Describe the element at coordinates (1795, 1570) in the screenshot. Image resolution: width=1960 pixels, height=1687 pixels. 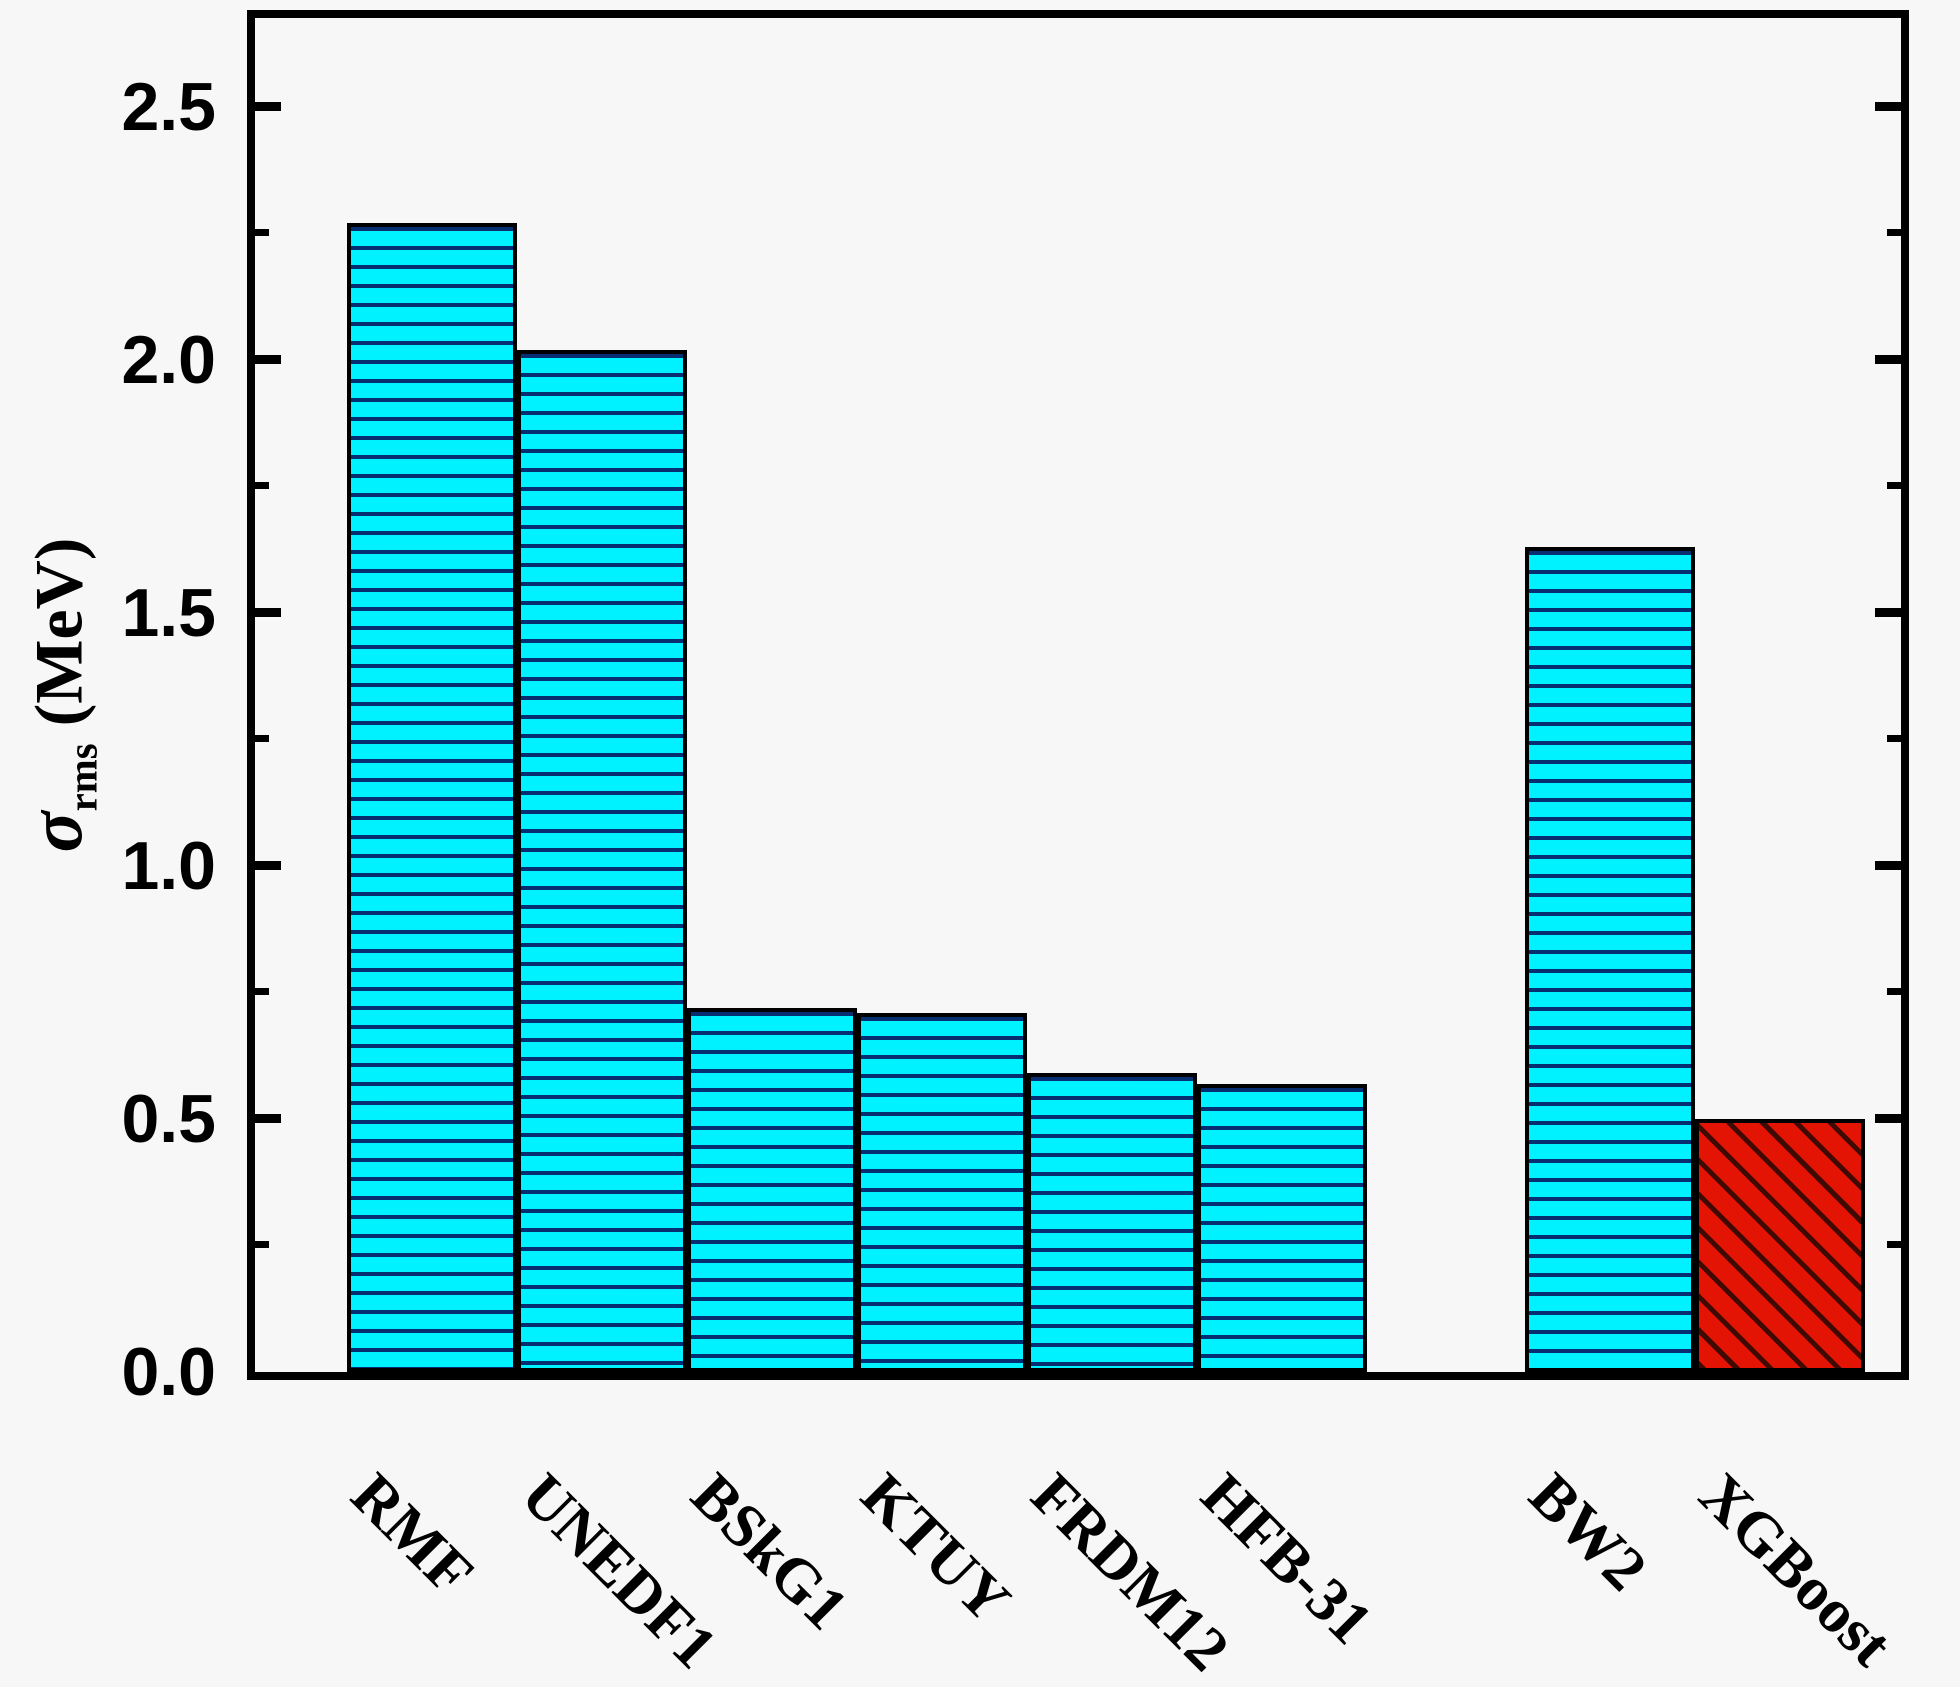
I see `x-tick-label-XGBoost: XGBoost` at that location.